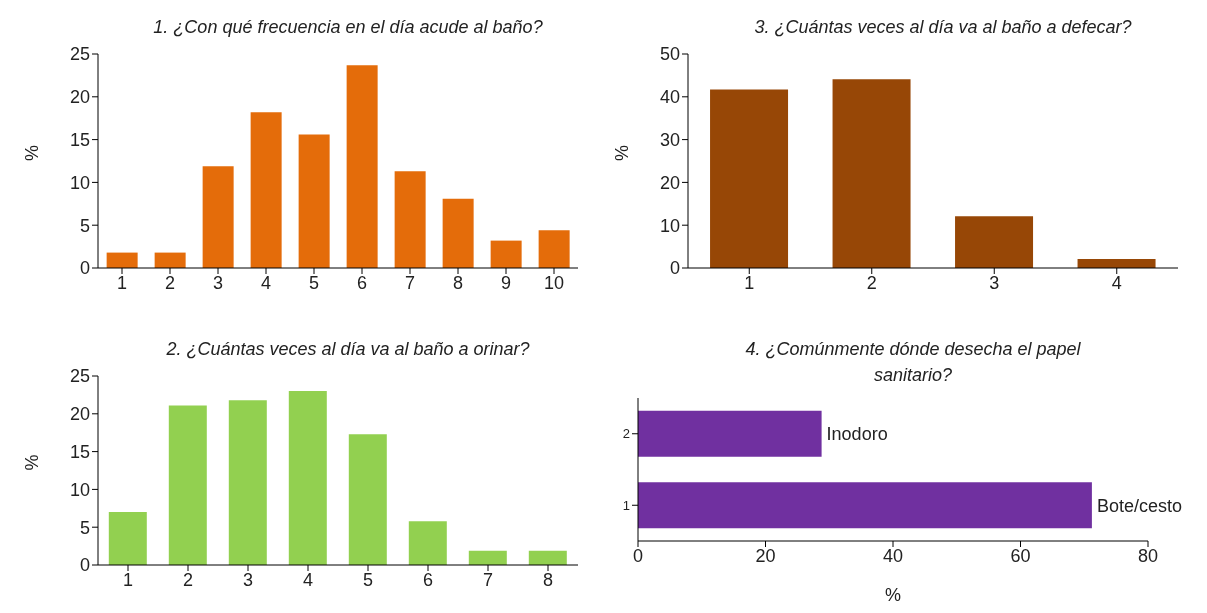 This screenshot has width=1207, height=613. What do you see at coordinates (893, 595) in the screenshot?
I see `x-axis-title: %` at bounding box center [893, 595].